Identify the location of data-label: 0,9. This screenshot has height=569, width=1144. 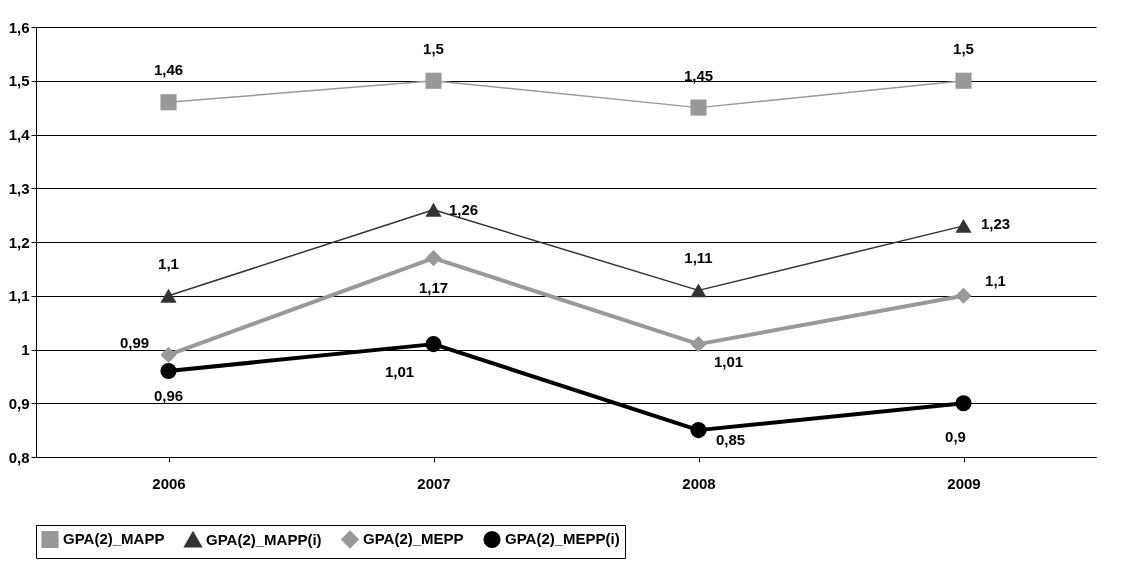
(955, 437).